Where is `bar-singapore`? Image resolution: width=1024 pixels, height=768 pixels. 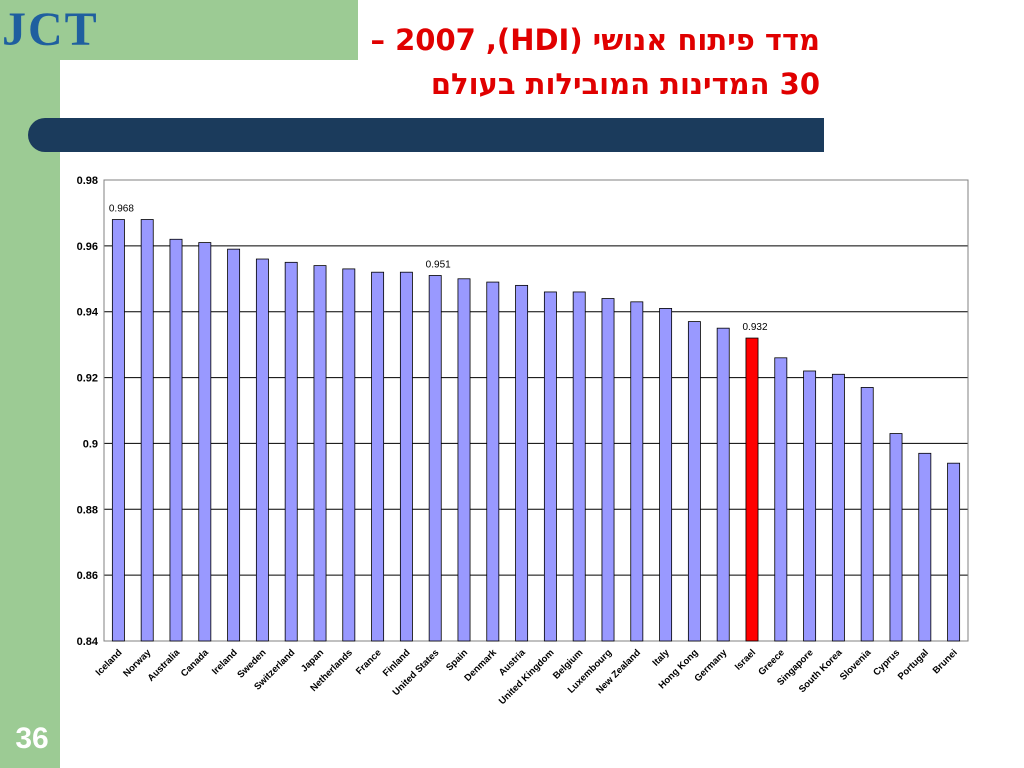 bar-singapore is located at coordinates (810, 506).